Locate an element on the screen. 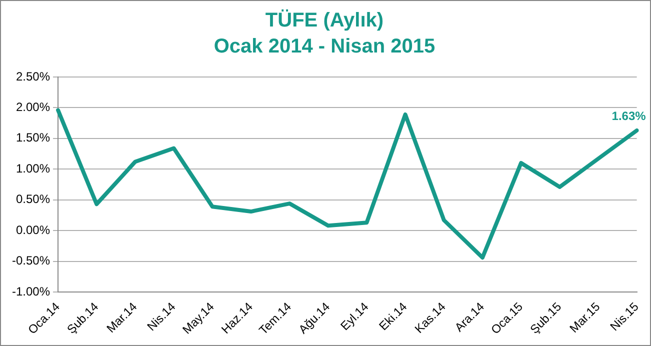  y-tick-label: 0.50% is located at coordinates (33, 199).